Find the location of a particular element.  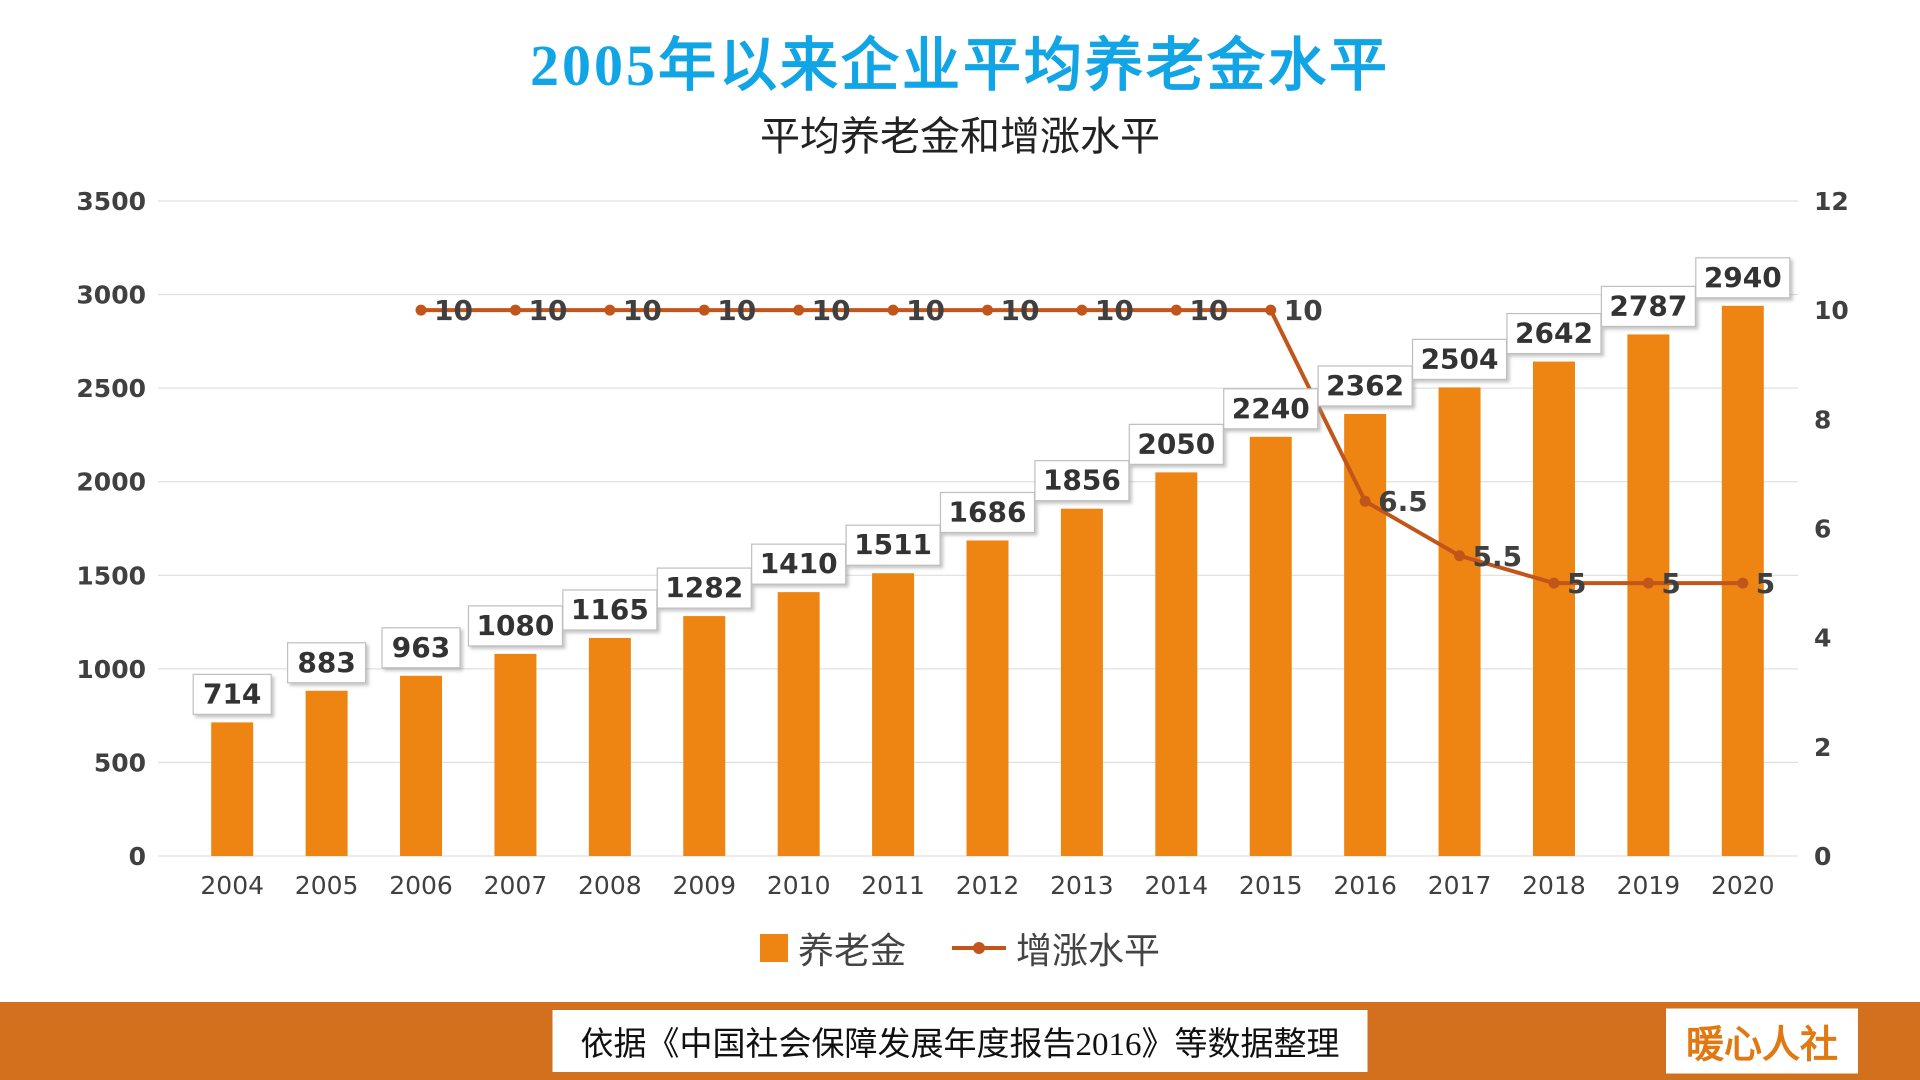

right-axis-tick: 6 is located at coordinates (1822, 529).